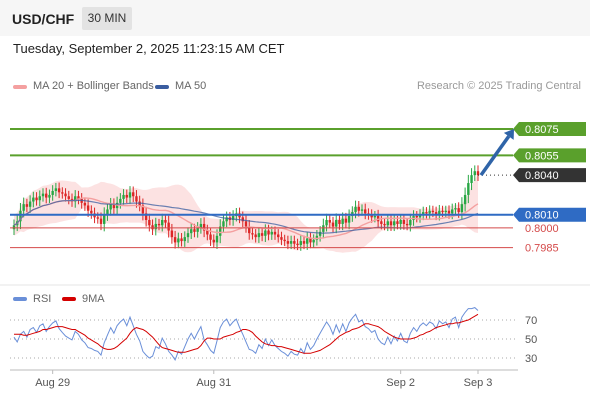 This screenshot has width=590, height=400. Describe the element at coordinates (531, 321) in the screenshot. I see `rsi-tick-70: 70` at that location.